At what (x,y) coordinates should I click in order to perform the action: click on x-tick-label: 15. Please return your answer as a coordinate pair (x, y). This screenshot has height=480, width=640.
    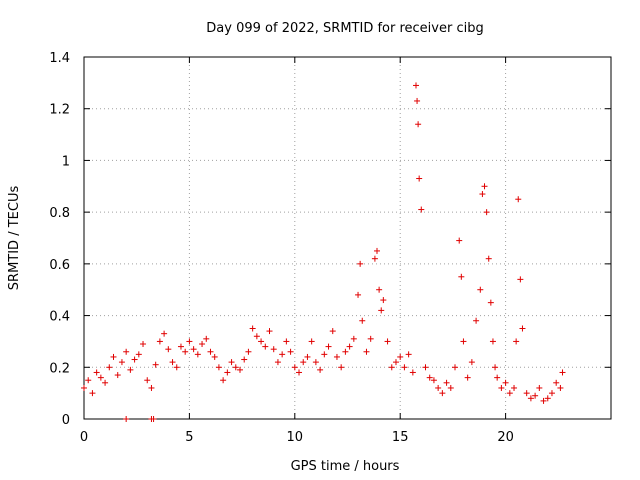
    Looking at the image, I should click on (400, 437).